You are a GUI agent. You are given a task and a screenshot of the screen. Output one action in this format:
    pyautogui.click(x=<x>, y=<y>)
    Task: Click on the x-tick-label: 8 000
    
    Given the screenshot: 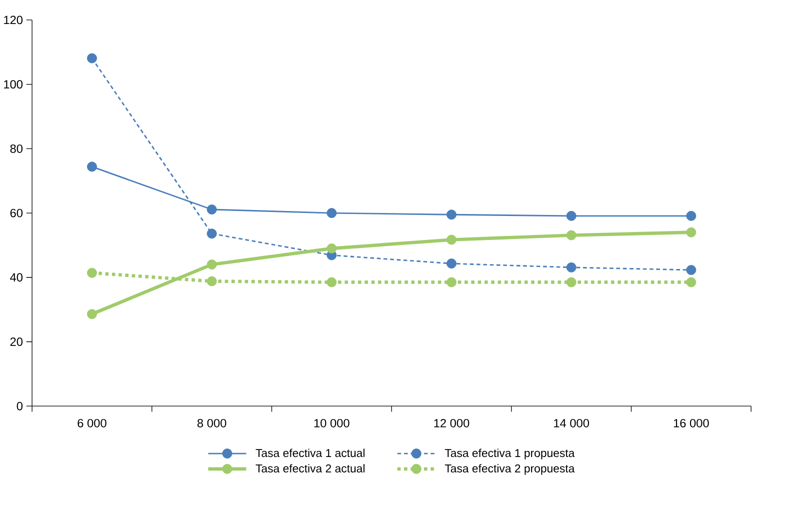 What is the action you would take?
    pyautogui.click(x=211, y=423)
    